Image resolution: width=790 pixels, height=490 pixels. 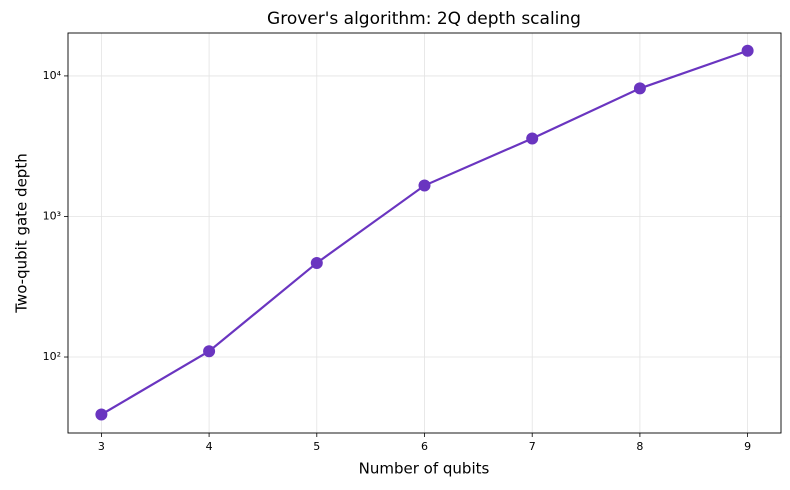 I want to click on x-tick-label: 9, so click(x=747, y=446).